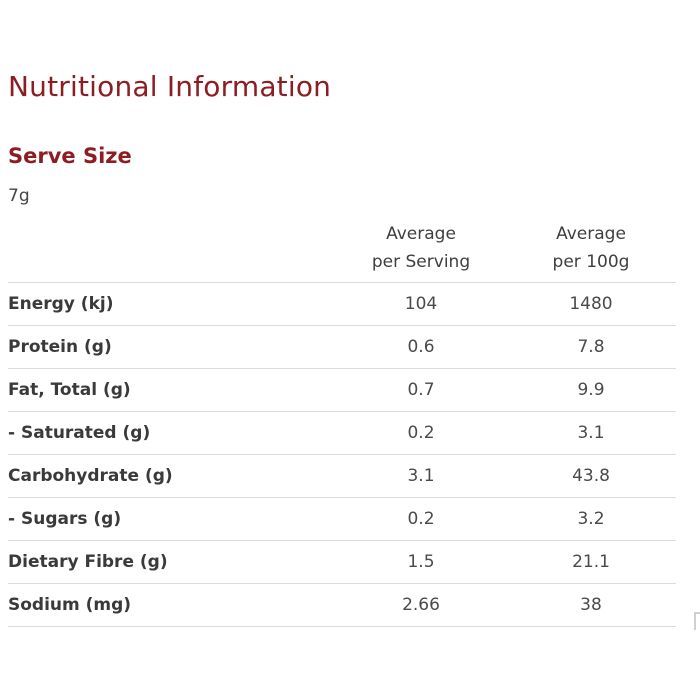 This screenshot has height=700, width=700. What do you see at coordinates (591, 476) in the screenshot?
I see `per-100g-value: 43.8` at bounding box center [591, 476].